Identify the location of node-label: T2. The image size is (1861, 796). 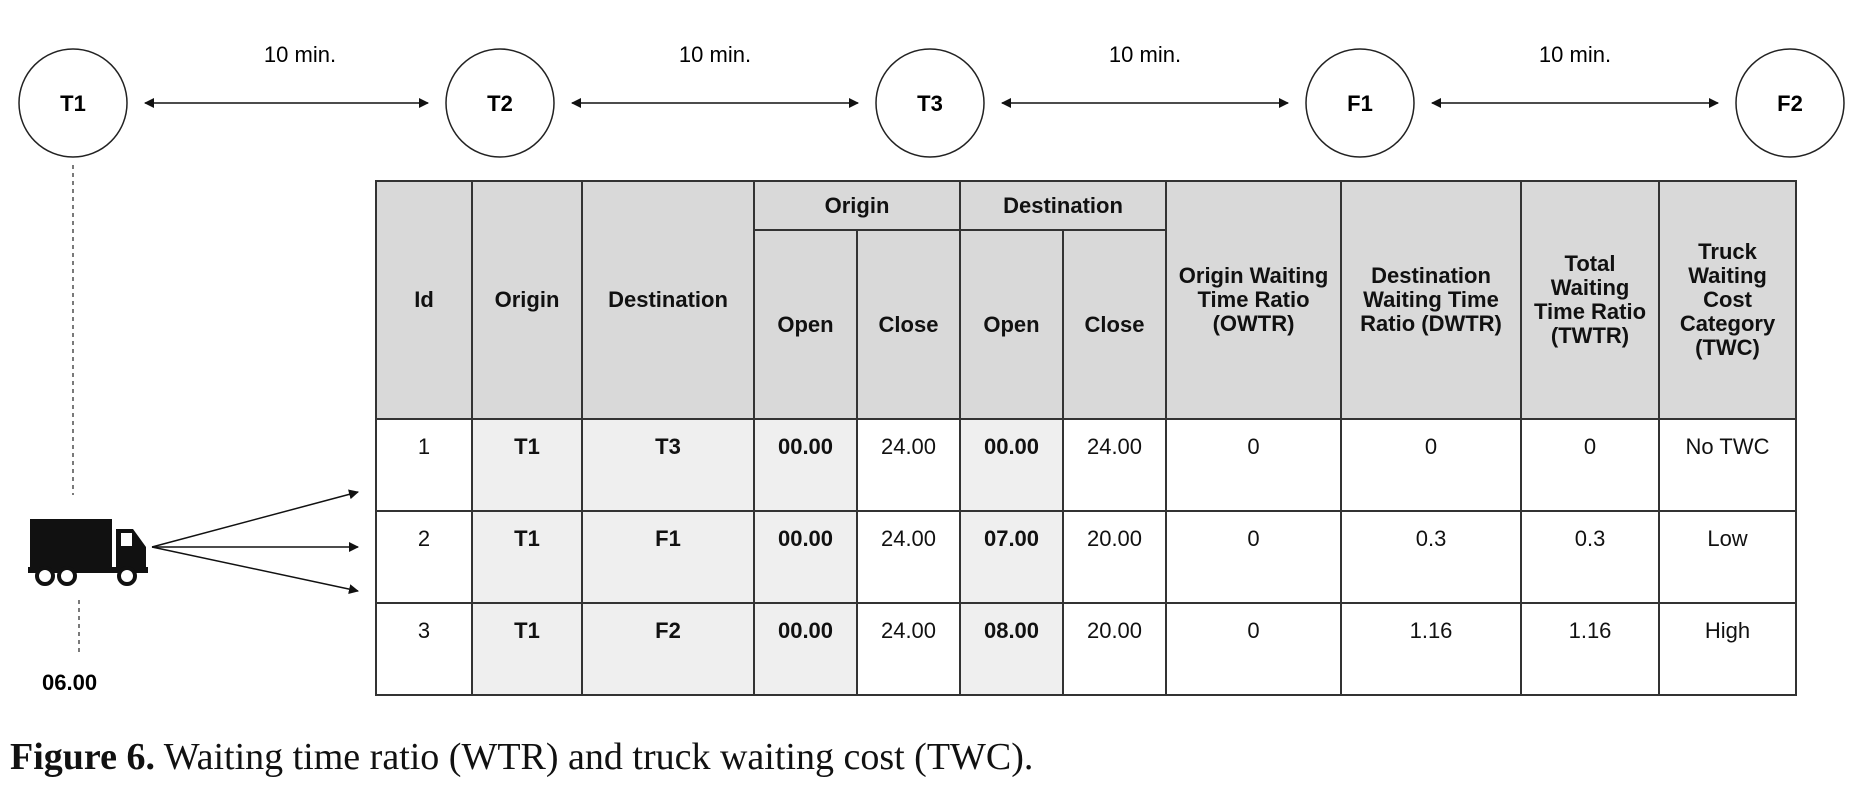
(500, 103).